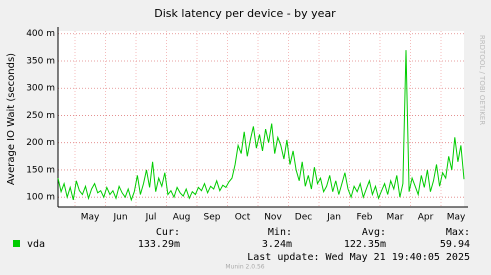 The image size is (491, 275). Describe the element at coordinates (426, 218) in the screenshot. I see `x-tick-label: Apr` at that location.